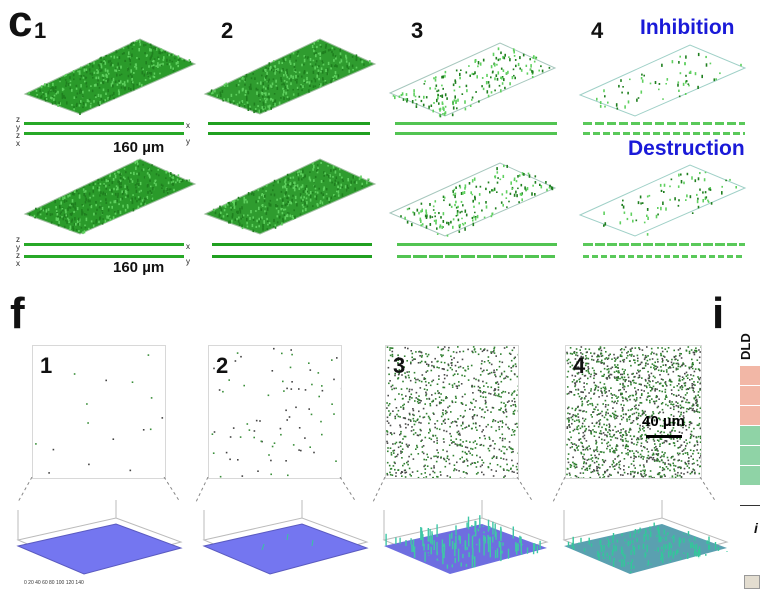 The height and width of the screenshot is (598, 760). I want to click on svg-text: 0 20 40 60 80 100 120 140, so click(54, 583).